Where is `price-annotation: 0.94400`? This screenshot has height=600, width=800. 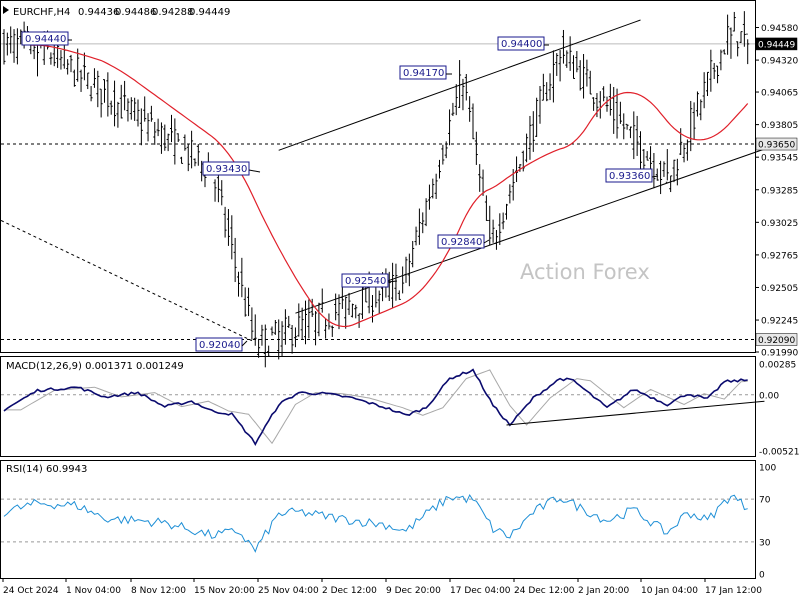 price-annotation: 0.94400 is located at coordinates (521, 43).